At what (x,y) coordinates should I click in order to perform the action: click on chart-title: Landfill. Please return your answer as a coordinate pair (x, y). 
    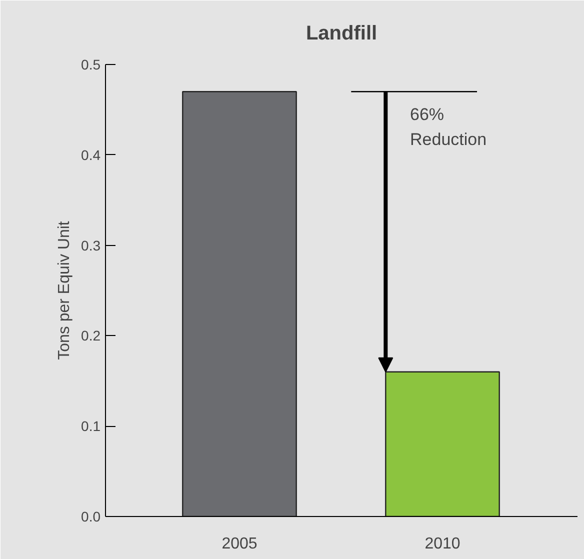
    Looking at the image, I should click on (342, 33).